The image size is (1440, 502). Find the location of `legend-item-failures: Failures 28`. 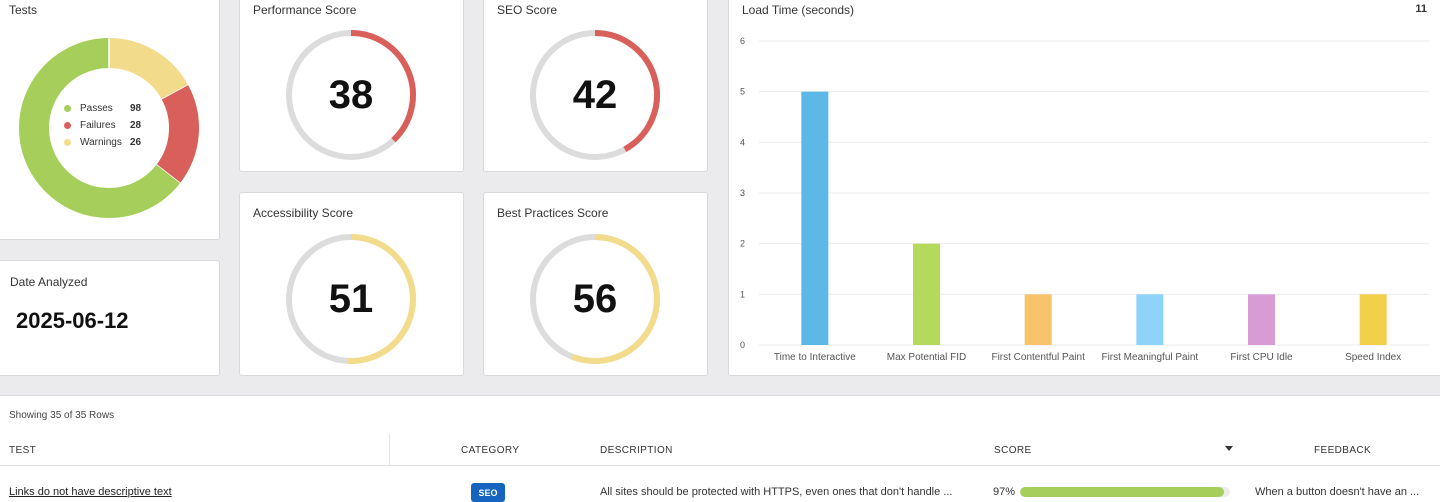

legend-item-failures: Failures 28 is located at coordinates (102, 125).